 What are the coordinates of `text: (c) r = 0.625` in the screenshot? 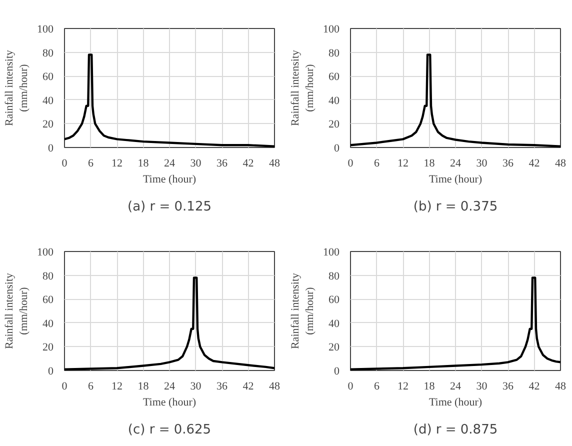 It's located at (170, 430).